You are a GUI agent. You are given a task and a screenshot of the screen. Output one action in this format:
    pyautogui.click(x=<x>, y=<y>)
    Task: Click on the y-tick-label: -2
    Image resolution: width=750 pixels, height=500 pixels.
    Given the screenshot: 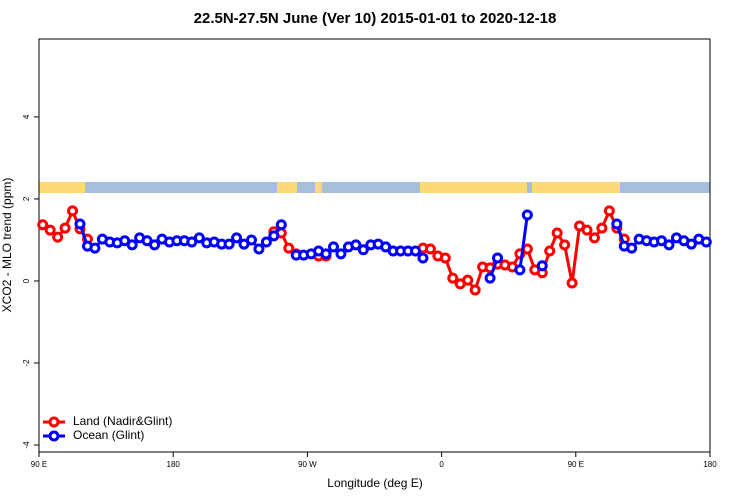 What is the action you would take?
    pyautogui.click(x=26, y=363)
    